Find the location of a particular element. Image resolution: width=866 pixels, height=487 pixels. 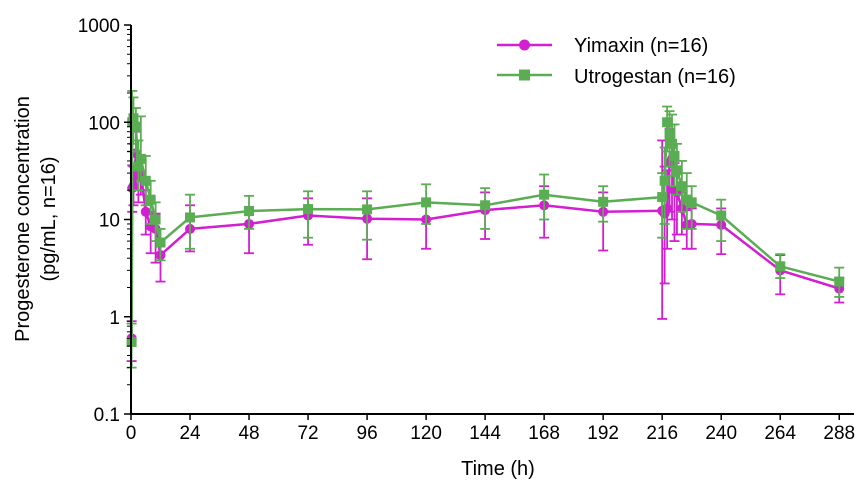

legend: Yimaxin (n=16) Utrogestan (n=16) is located at coordinates (616, 61).